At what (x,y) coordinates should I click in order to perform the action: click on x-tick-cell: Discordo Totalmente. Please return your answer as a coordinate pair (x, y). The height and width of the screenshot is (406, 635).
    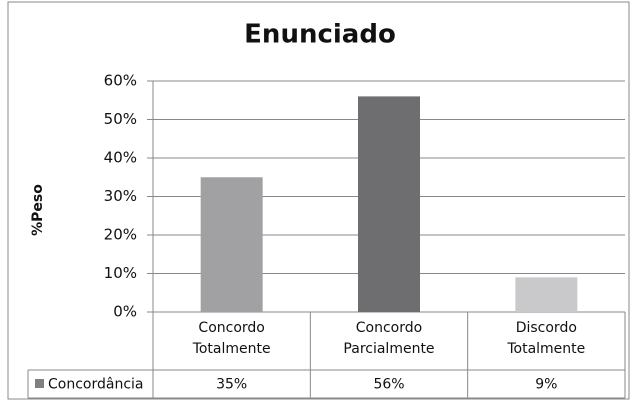
    Looking at the image, I should click on (546, 338).